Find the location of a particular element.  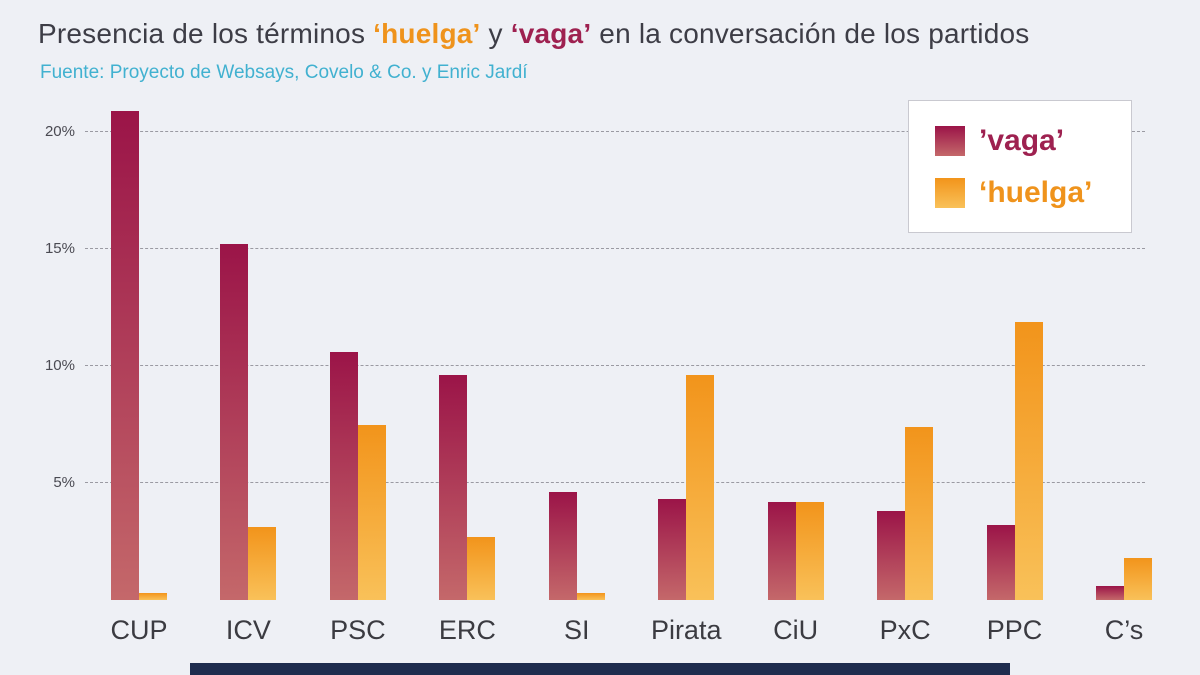

title-middle: y is located at coordinates (495, 33).